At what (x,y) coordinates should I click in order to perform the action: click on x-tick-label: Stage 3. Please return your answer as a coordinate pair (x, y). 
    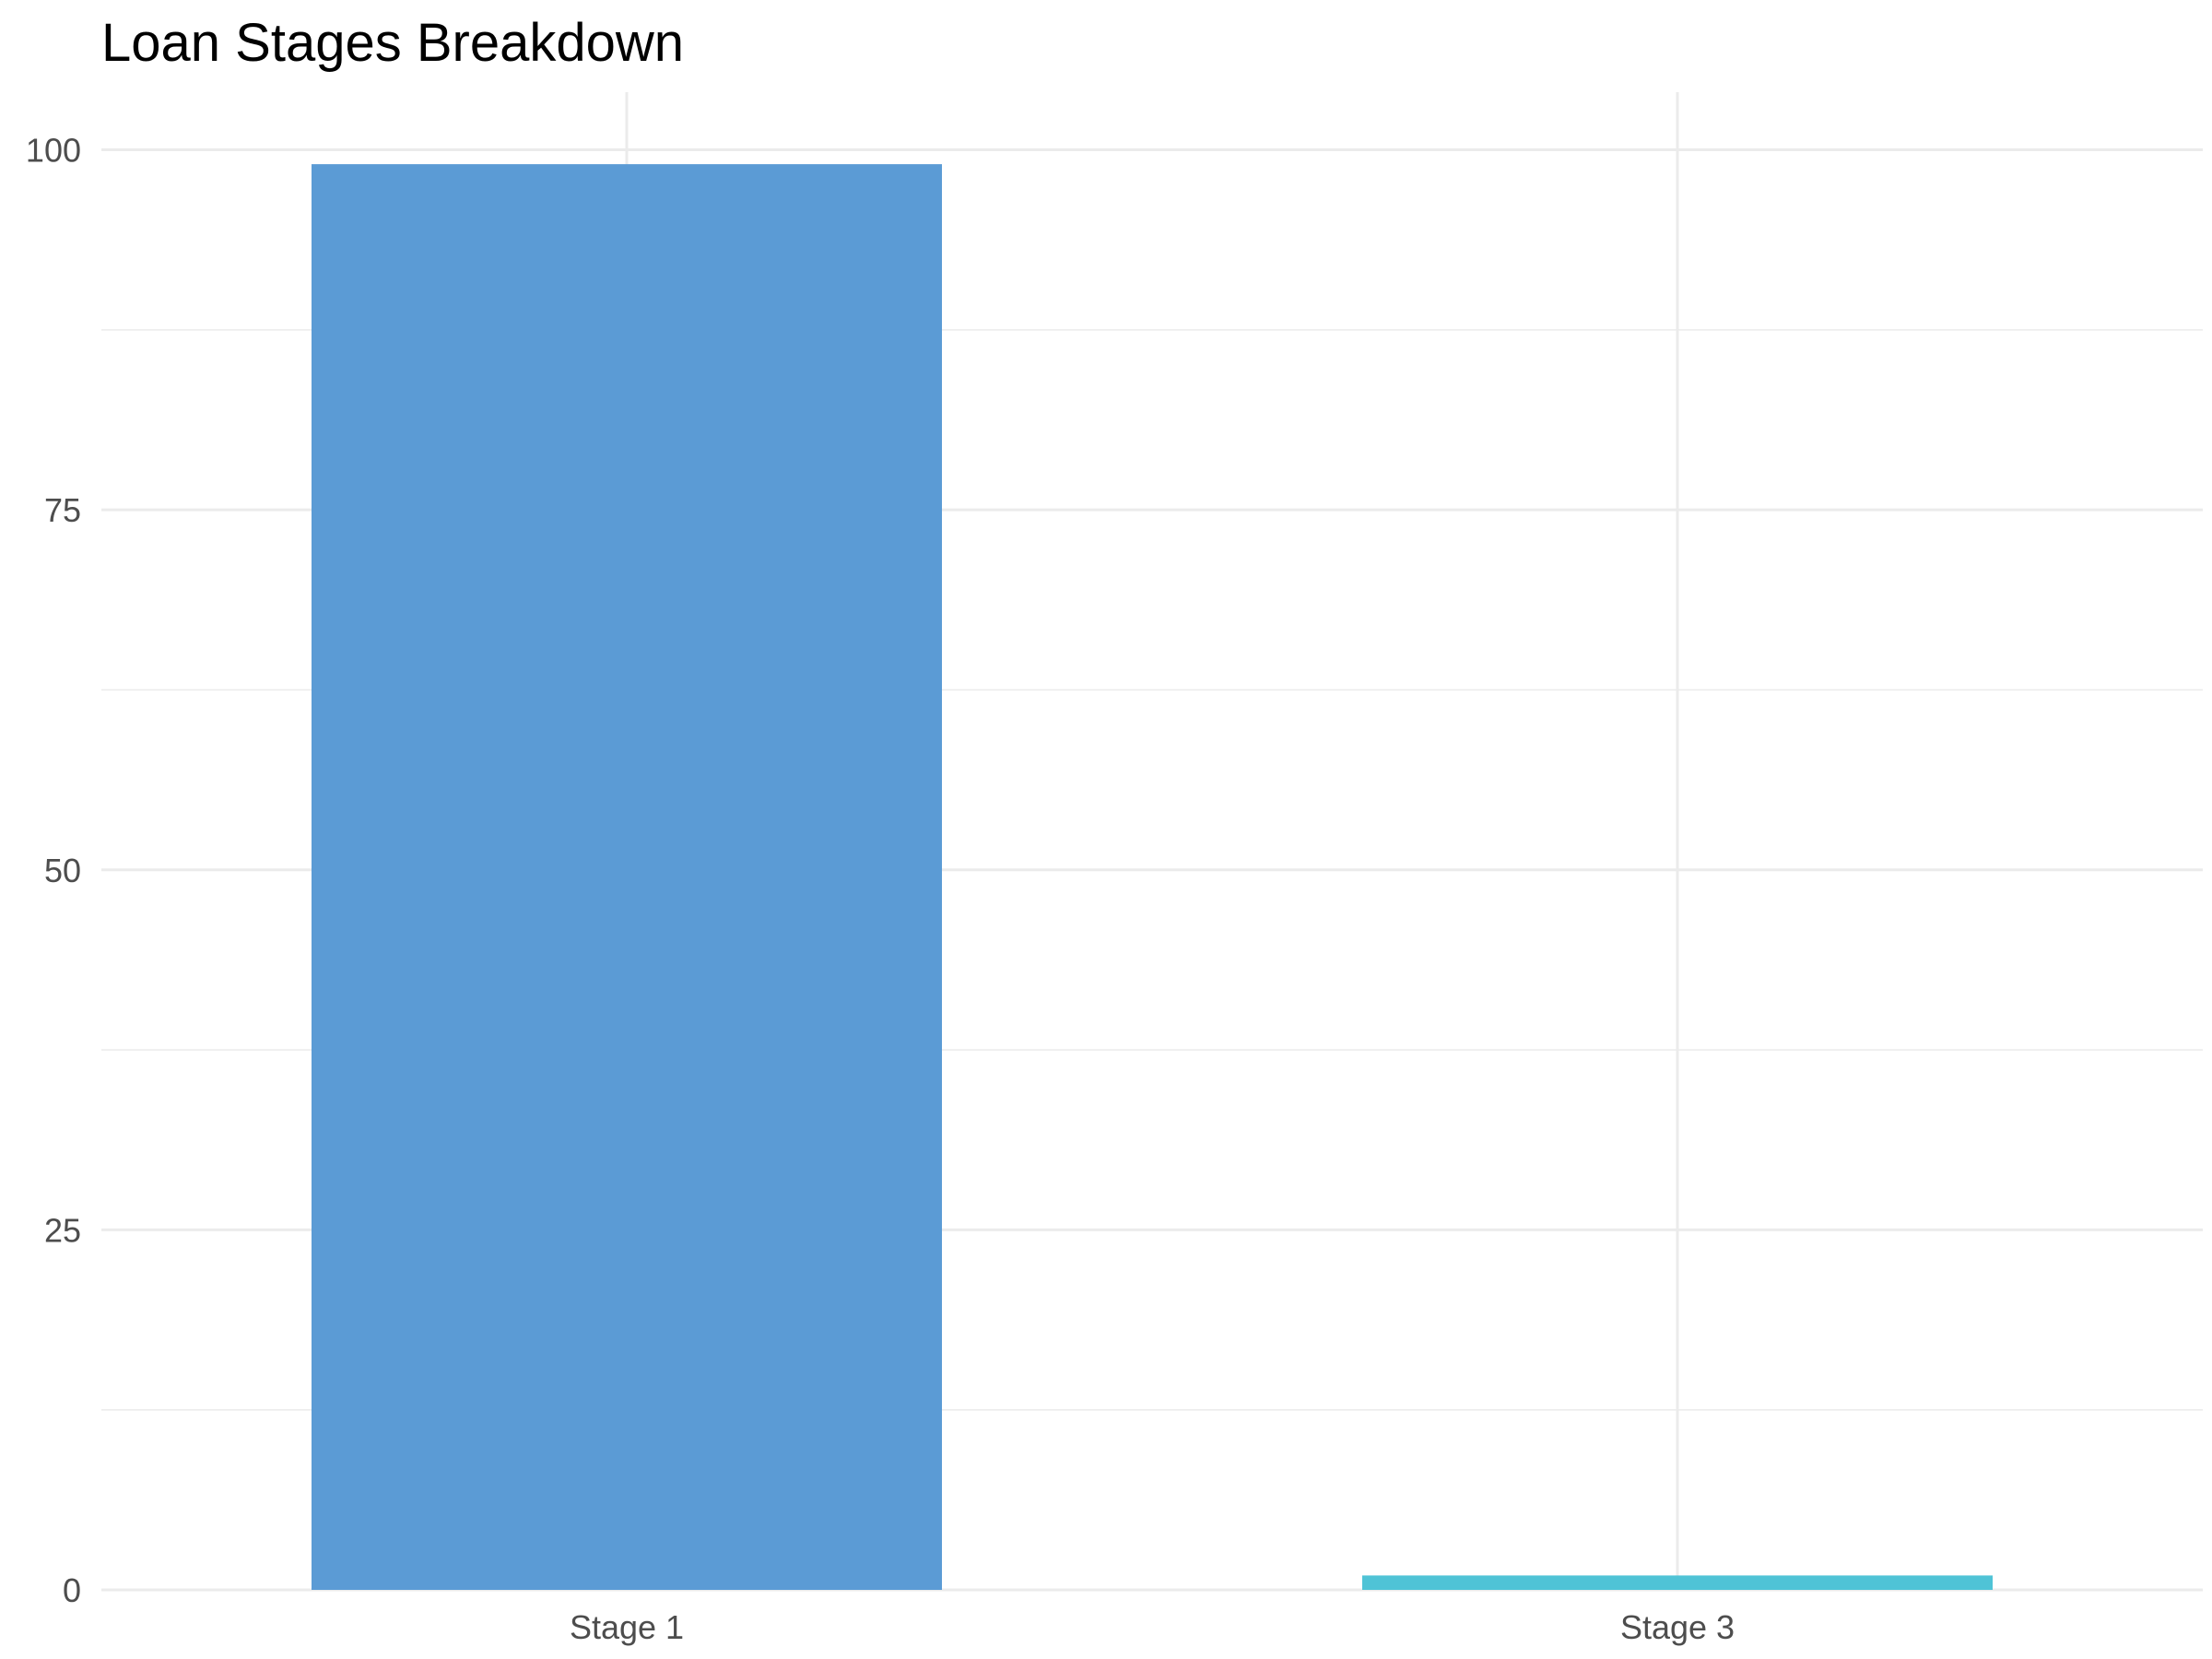
    Looking at the image, I should click on (1677, 1627).